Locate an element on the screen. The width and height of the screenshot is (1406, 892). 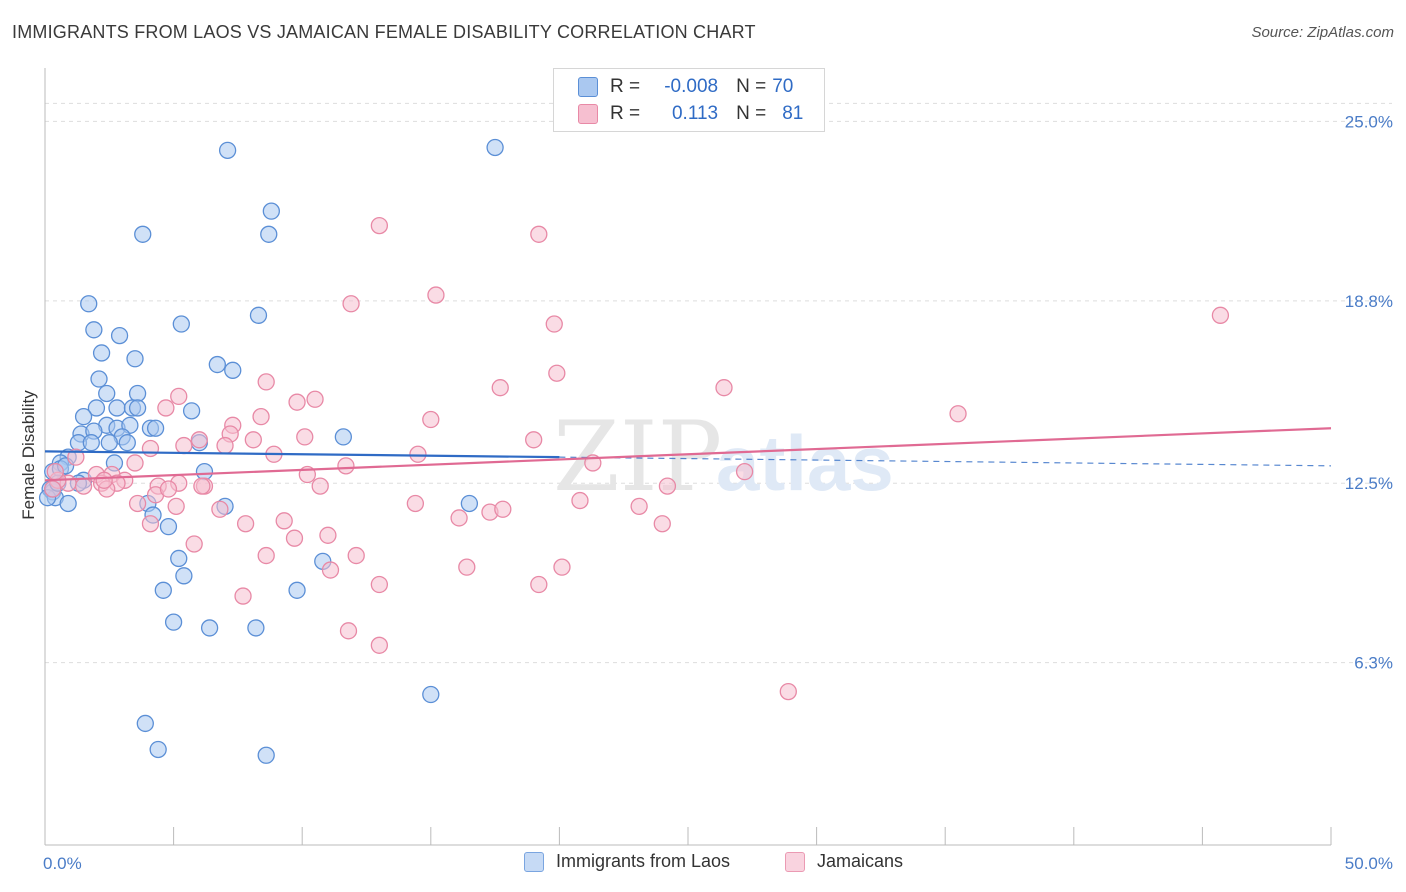
trend-lines is located at coordinates (688, 454).